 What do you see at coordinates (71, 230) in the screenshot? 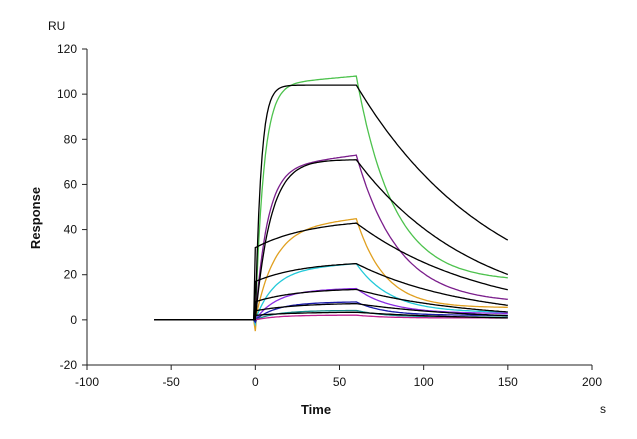
I see `y-tick-label: 40` at bounding box center [71, 230].